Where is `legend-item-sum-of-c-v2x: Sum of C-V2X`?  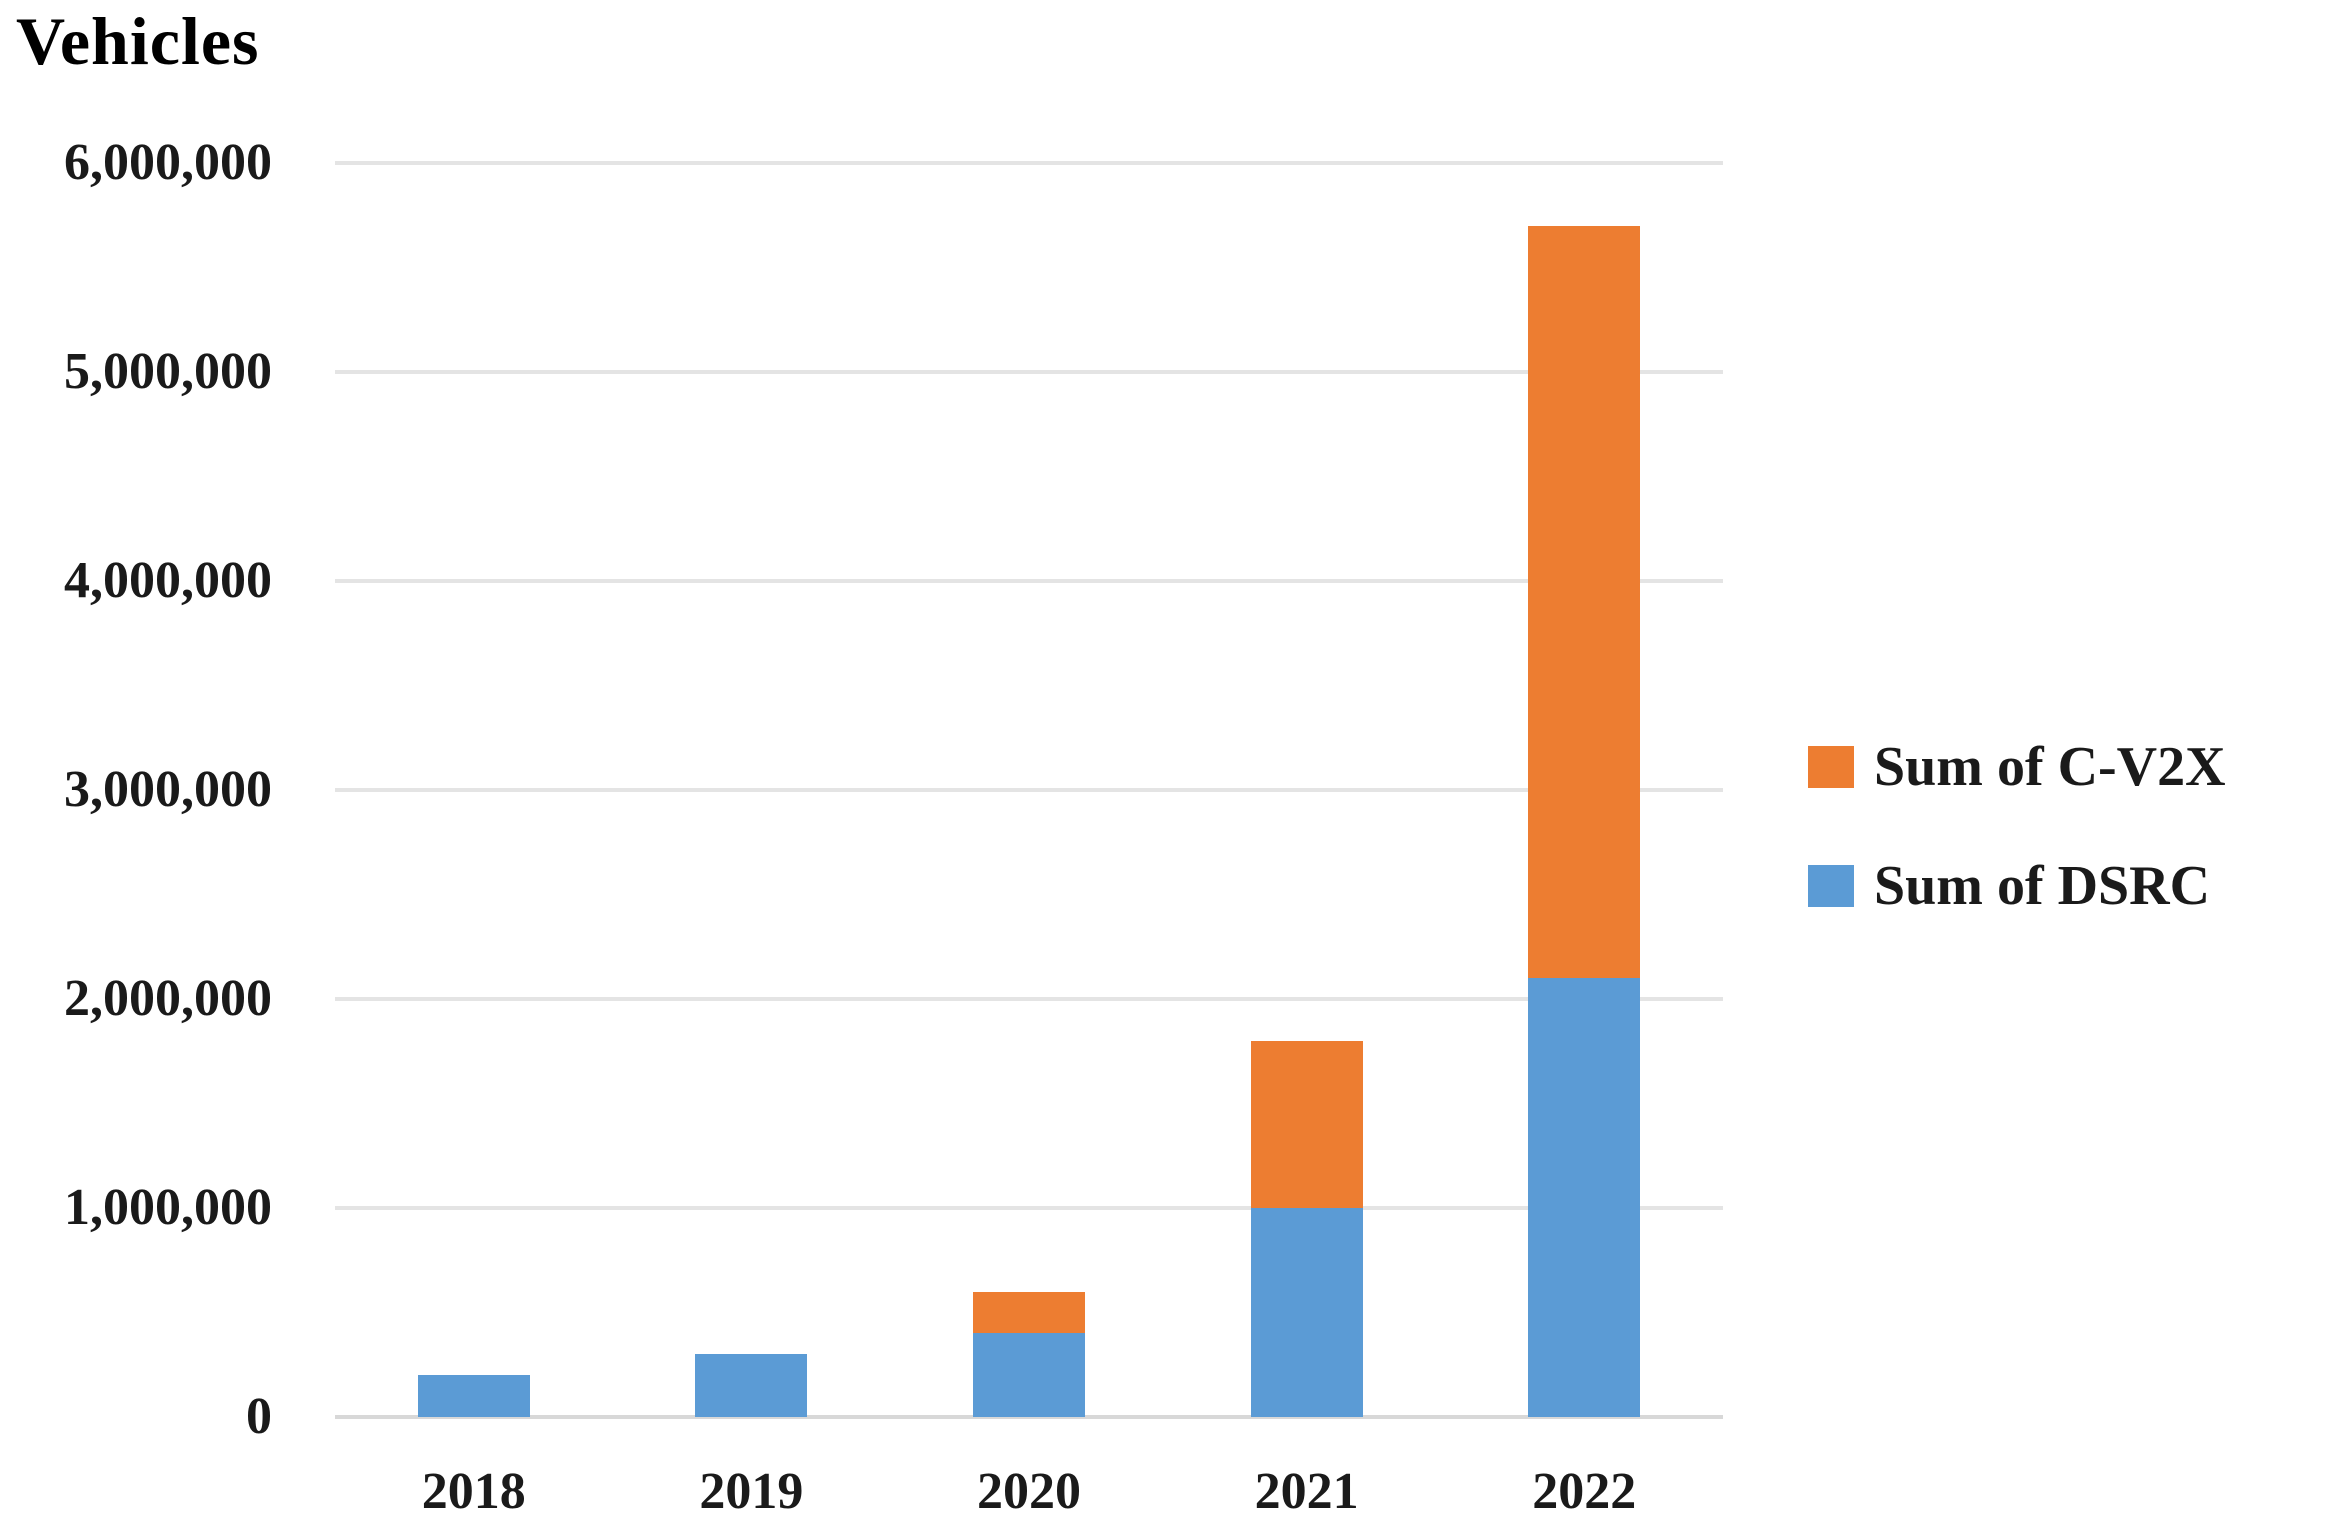 legend-item-sum-of-c-v2x: Sum of C-V2X is located at coordinates (2017, 767).